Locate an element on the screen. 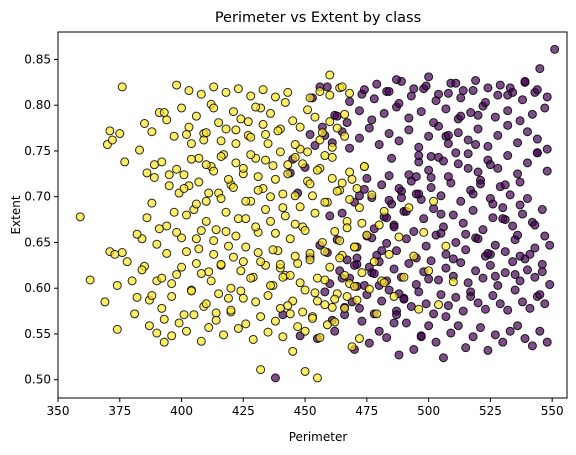  y-tick-label: 0.65 is located at coordinates (37, 242).